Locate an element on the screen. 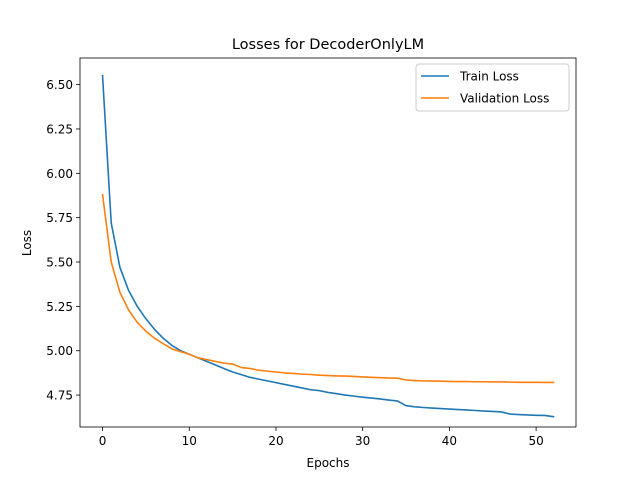 This screenshot has height=484, width=640. legend-box is located at coordinates (492, 87).